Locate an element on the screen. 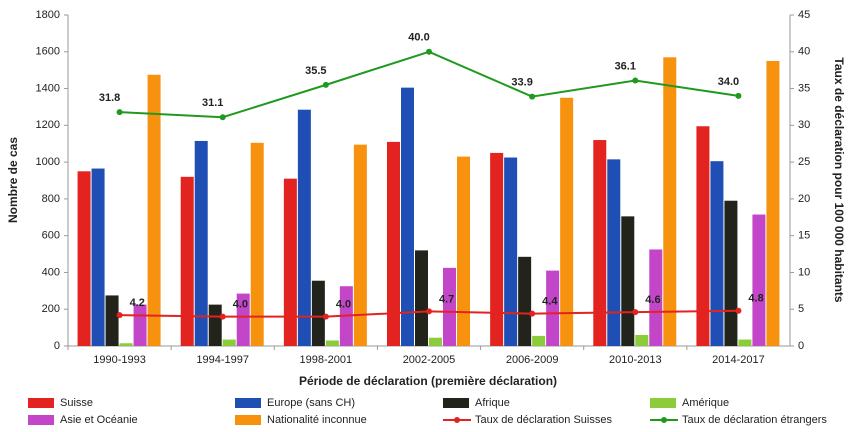  data-label: 4.4 is located at coordinates (550, 302).